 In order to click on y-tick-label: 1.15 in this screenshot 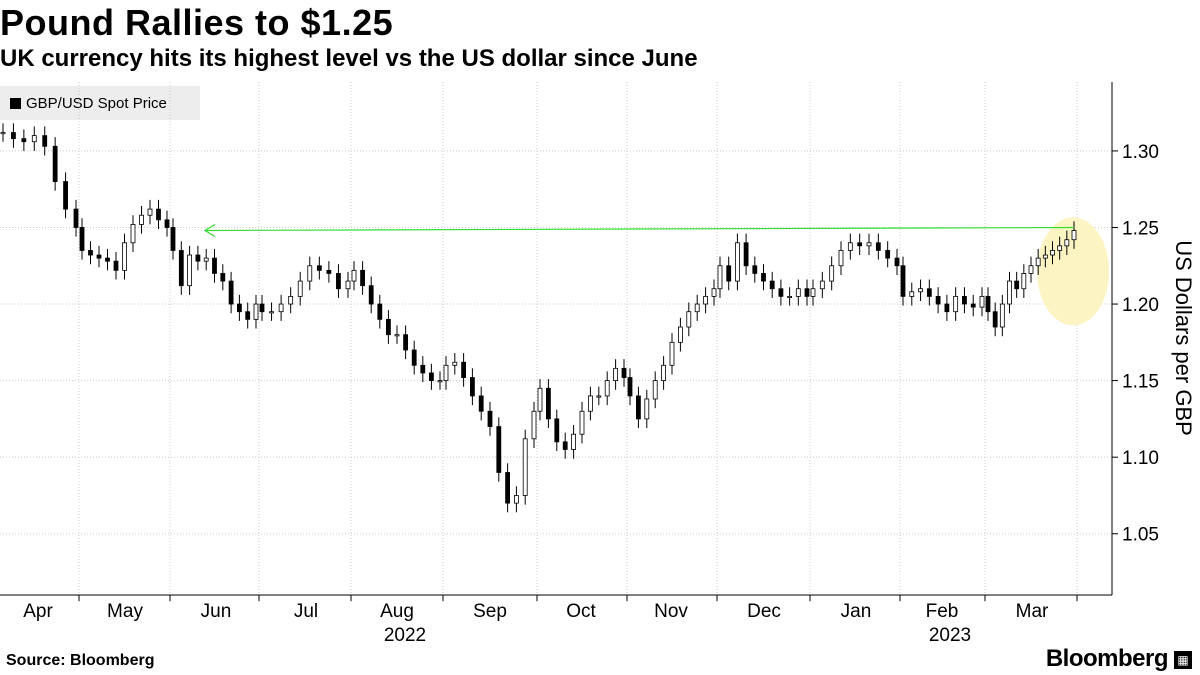, I will do `click(1140, 382)`.